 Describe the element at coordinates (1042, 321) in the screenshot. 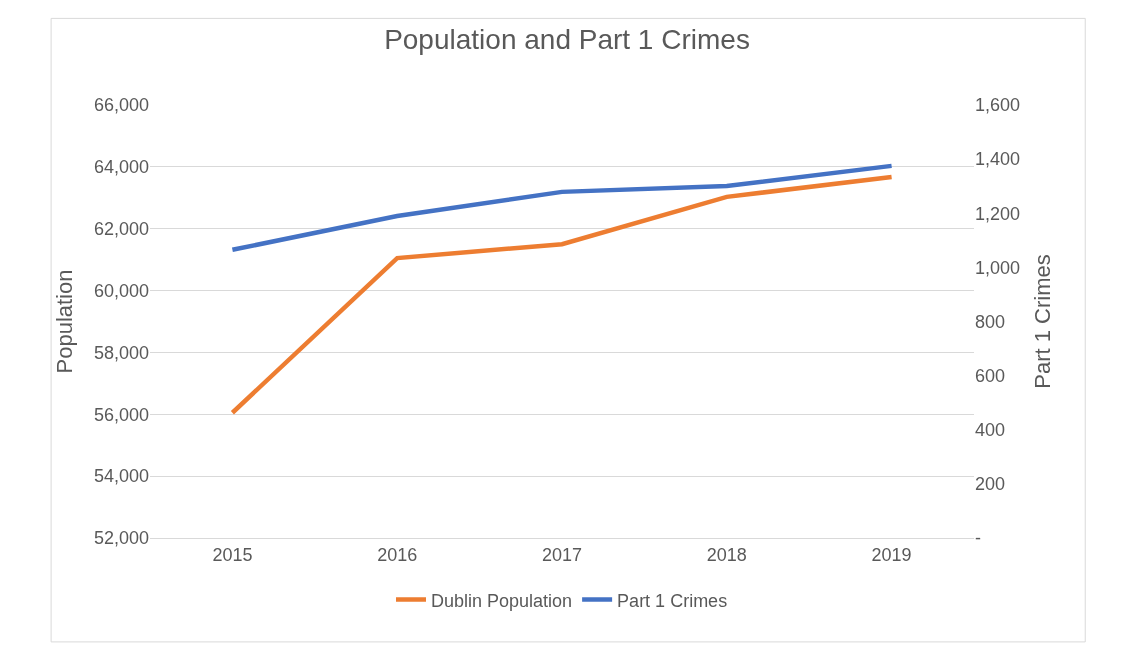

I see `y2-axis-title: Part 1 Crimes` at that location.